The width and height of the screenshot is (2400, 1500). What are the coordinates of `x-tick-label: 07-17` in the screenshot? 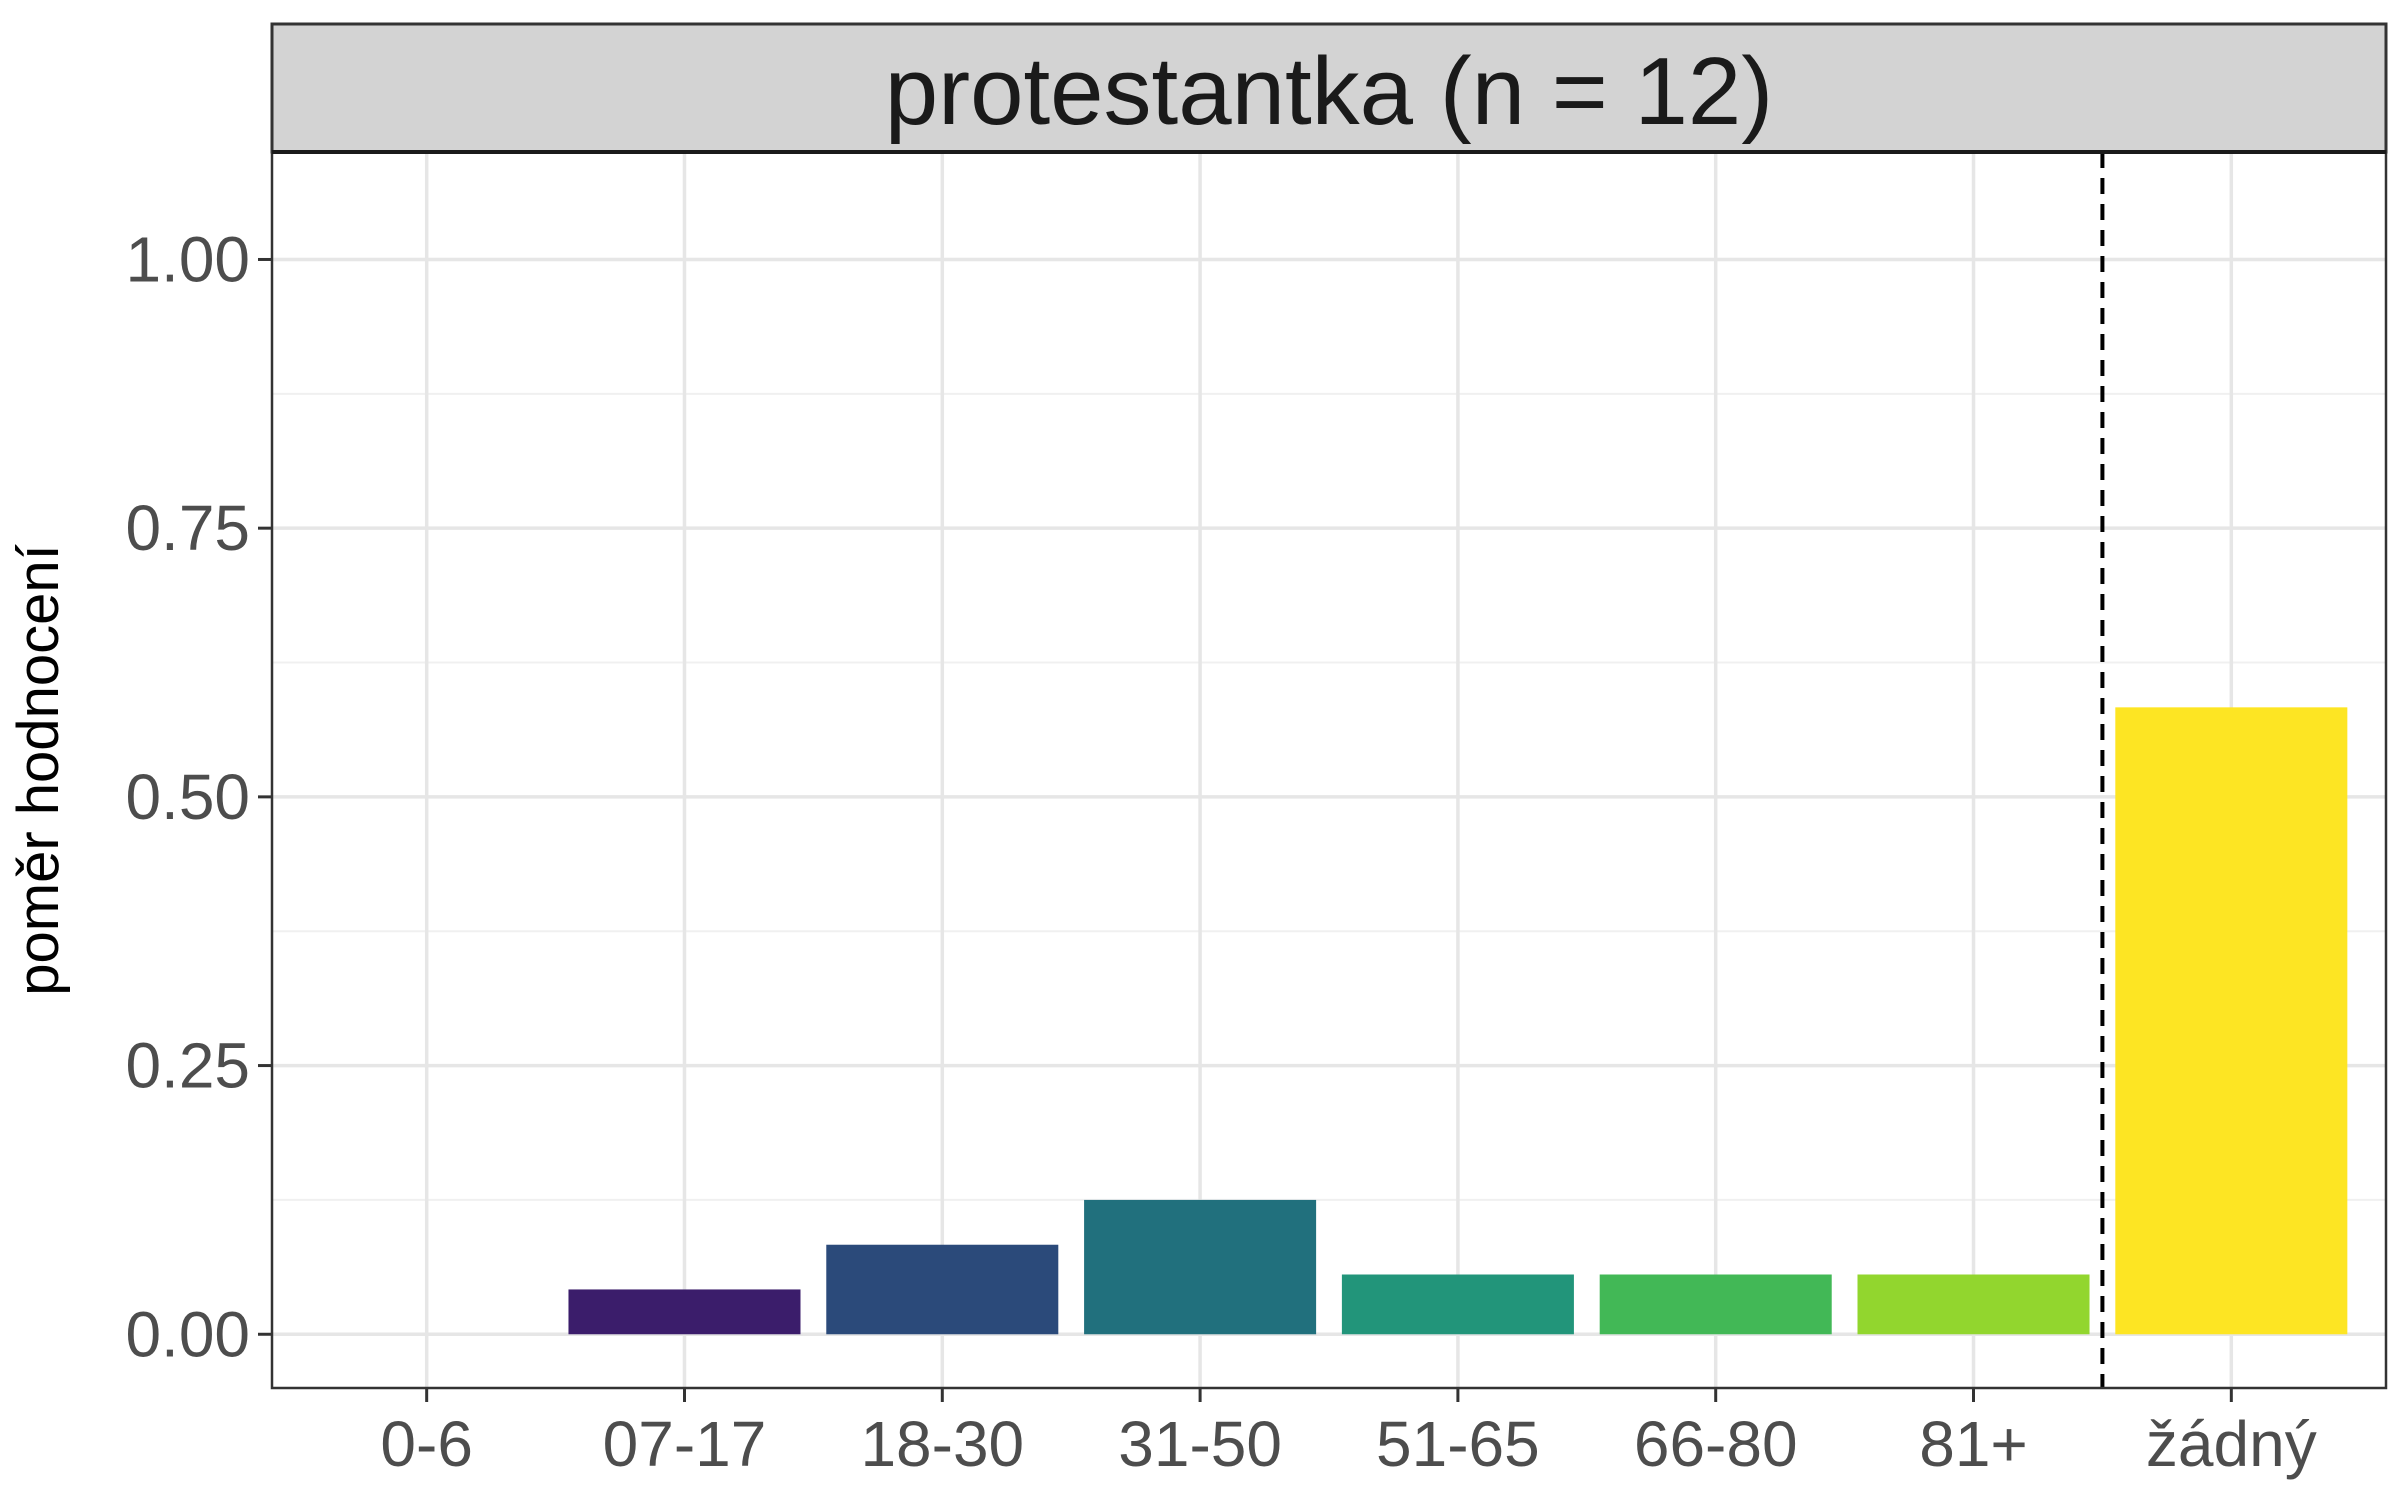 It's located at (685, 1444).